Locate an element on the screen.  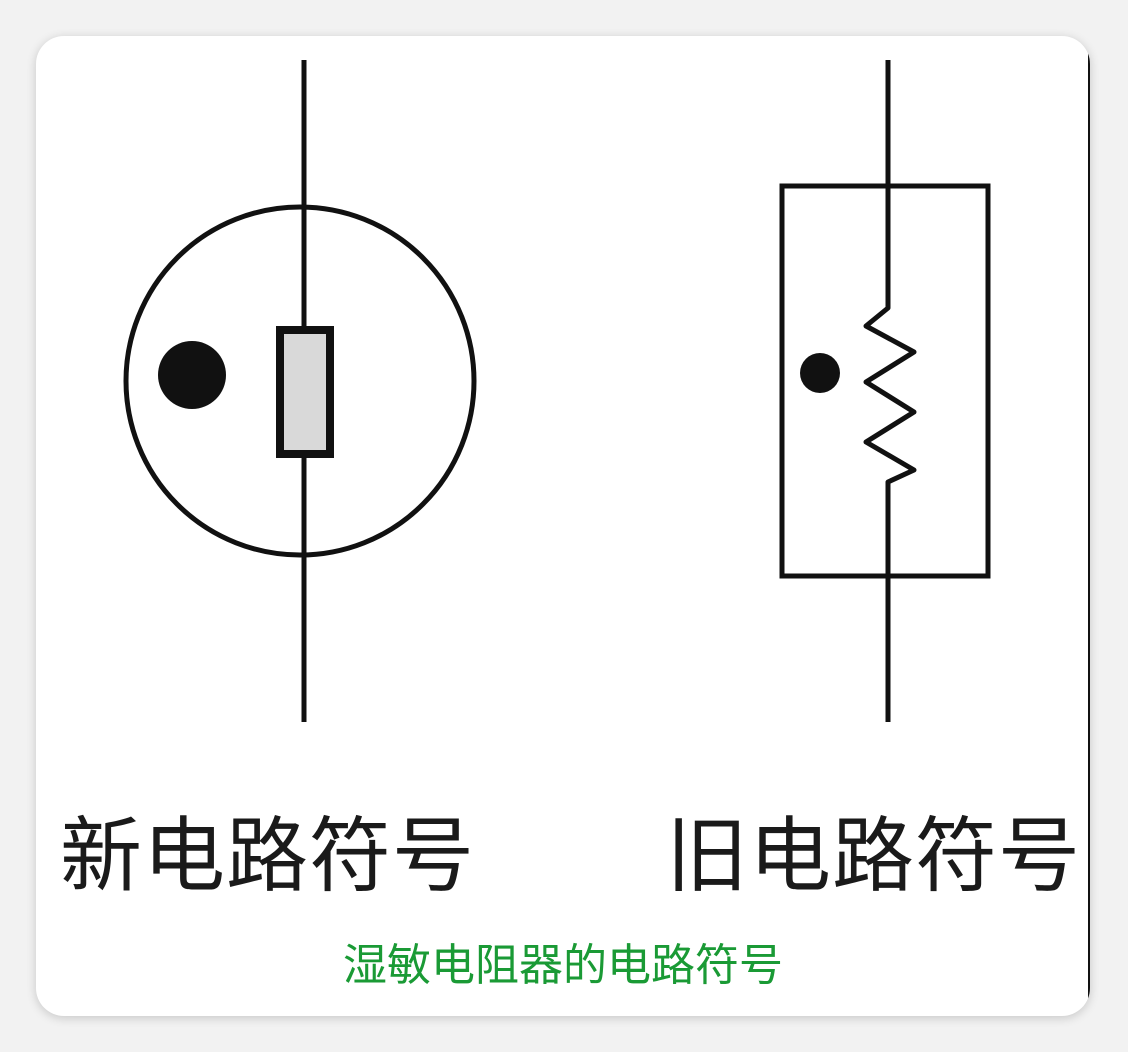
new-symbol-label: 新电路符号 is located at coordinates (268, 856).